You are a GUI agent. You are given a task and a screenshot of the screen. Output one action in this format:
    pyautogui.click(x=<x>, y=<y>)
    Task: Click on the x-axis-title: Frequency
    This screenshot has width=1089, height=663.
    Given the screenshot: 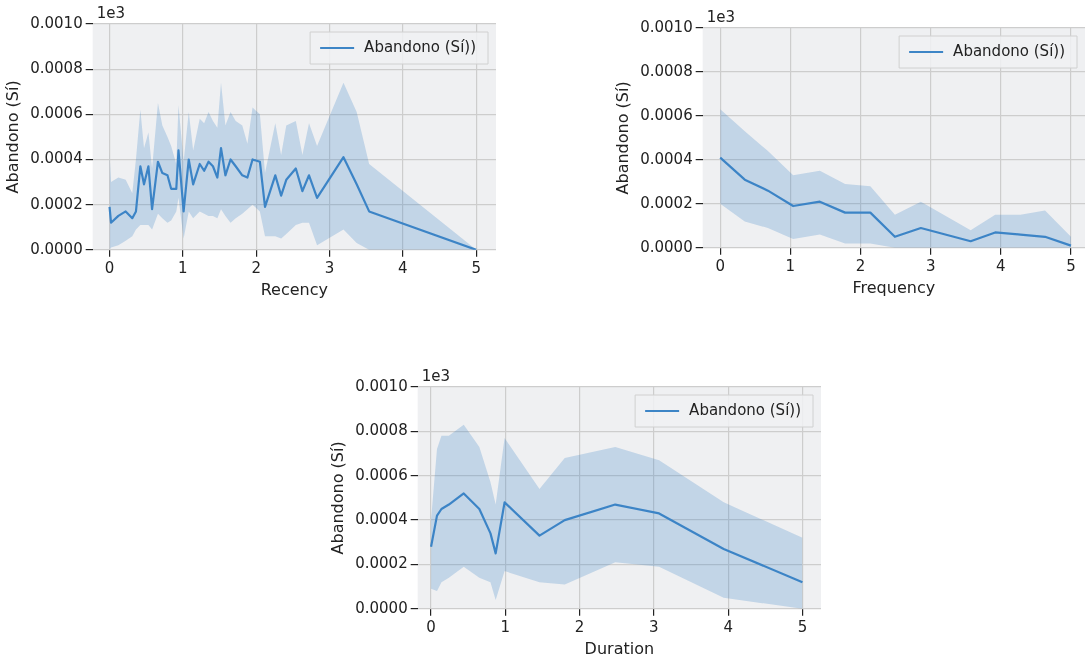 What is the action you would take?
    pyautogui.click(x=894, y=287)
    